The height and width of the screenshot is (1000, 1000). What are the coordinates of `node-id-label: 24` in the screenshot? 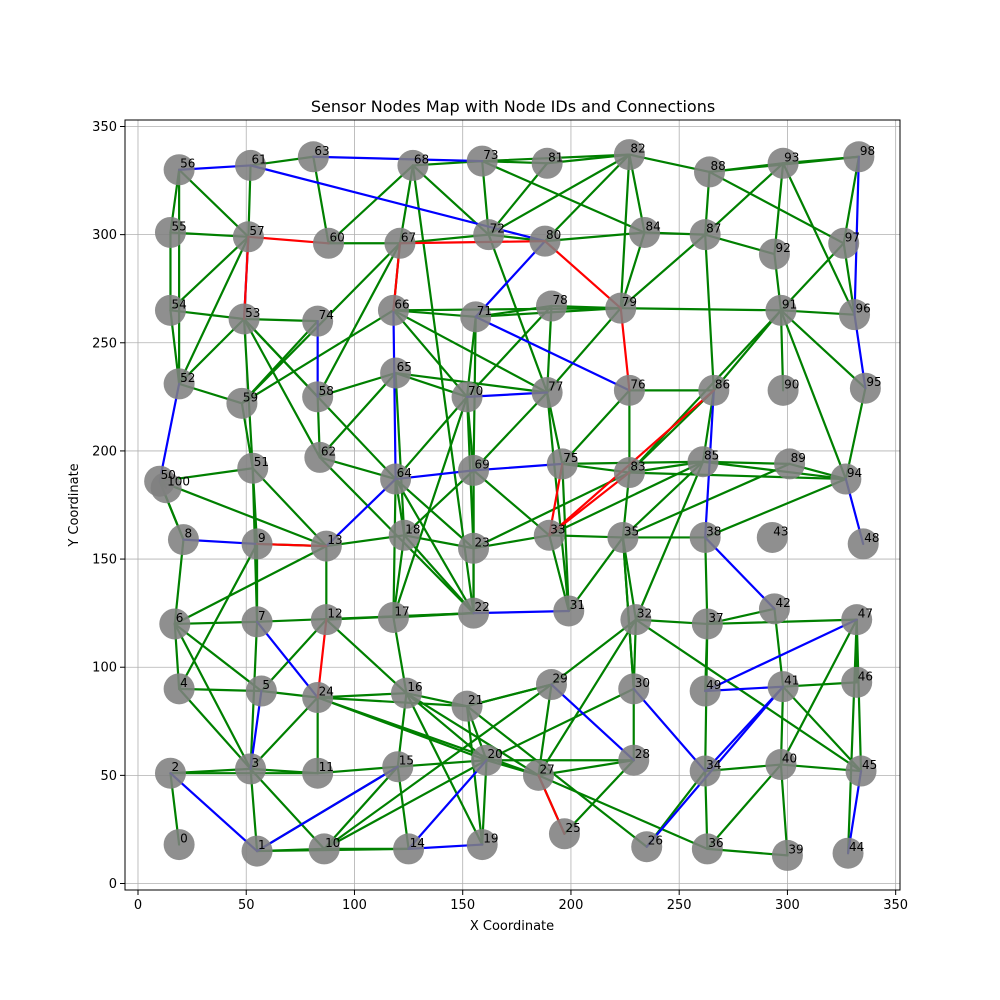 It's located at (326, 692).